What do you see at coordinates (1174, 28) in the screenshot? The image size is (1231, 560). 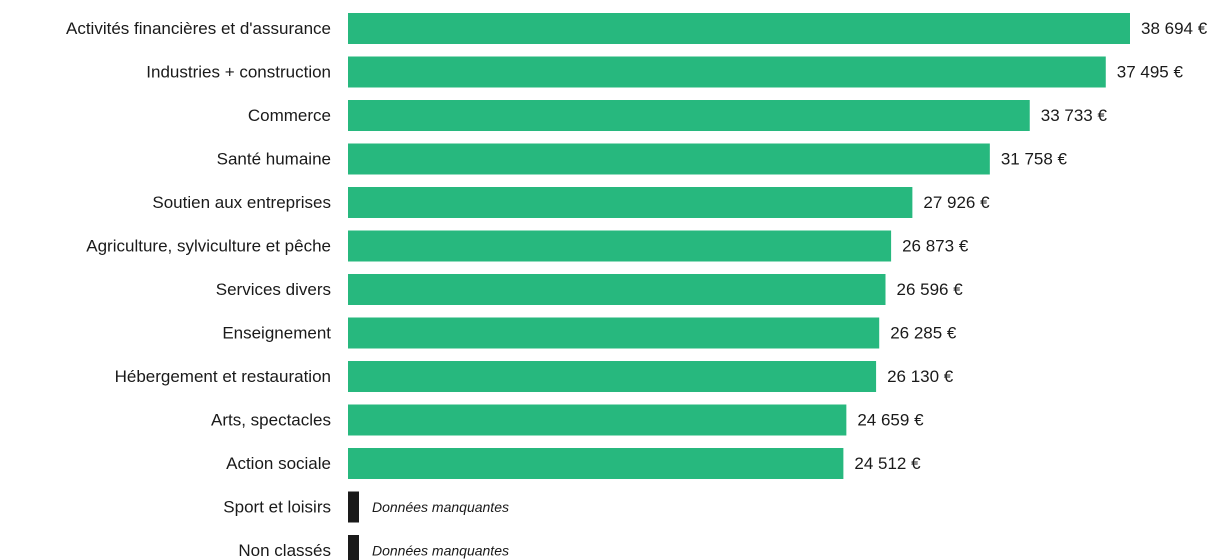 I see `value-label-activites-financieres-et-d-assurance: 38 694 €` at bounding box center [1174, 28].